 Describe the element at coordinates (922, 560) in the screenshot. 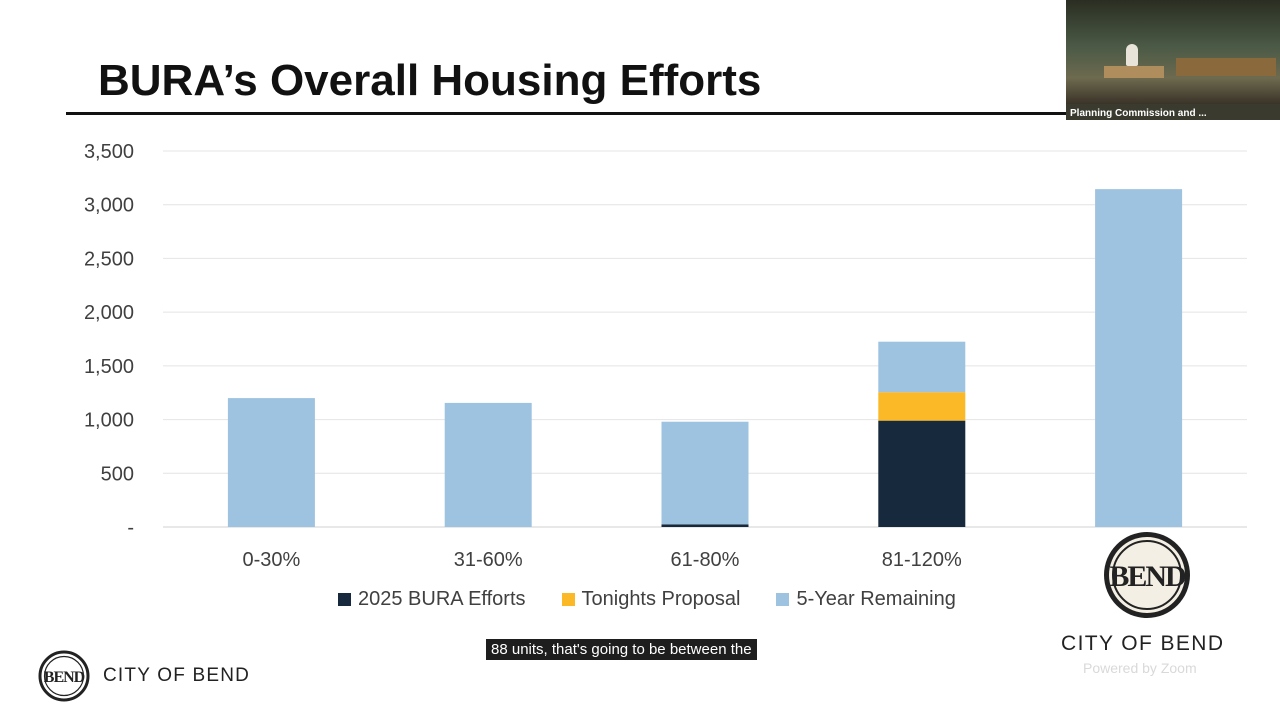

I see `x-tick-label: 81-120%` at that location.